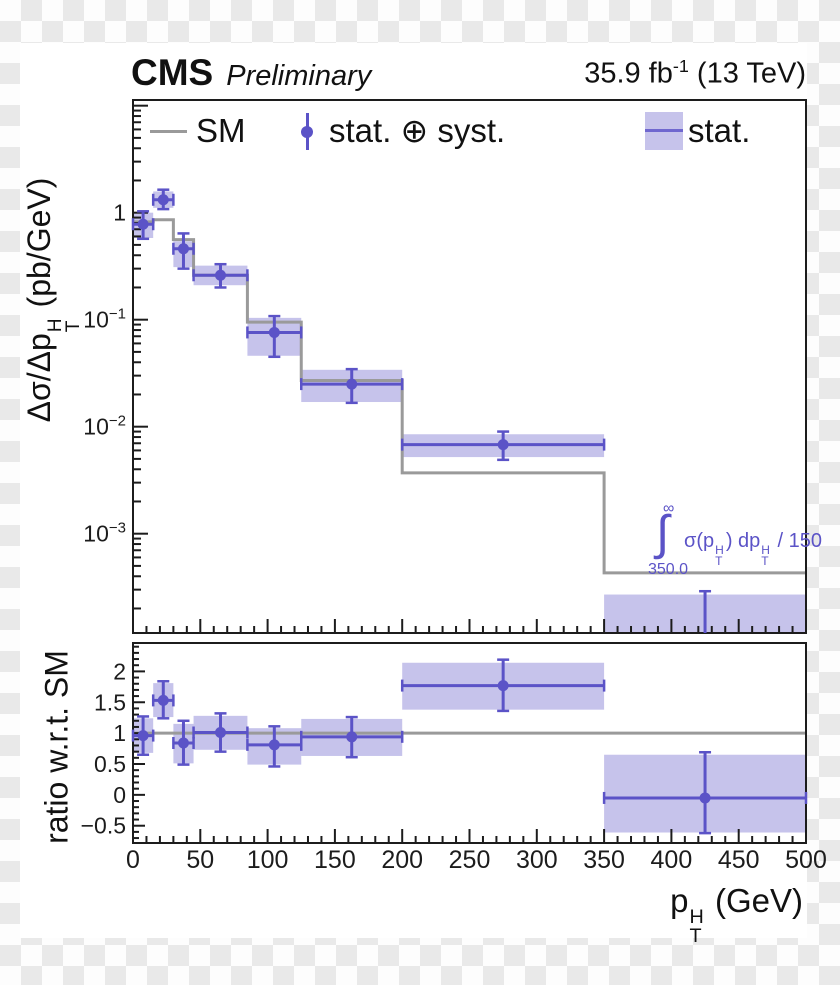 The image size is (840, 985). What do you see at coordinates (669, 508) in the screenshot?
I see `integral-upper-limit: ∞` at bounding box center [669, 508].